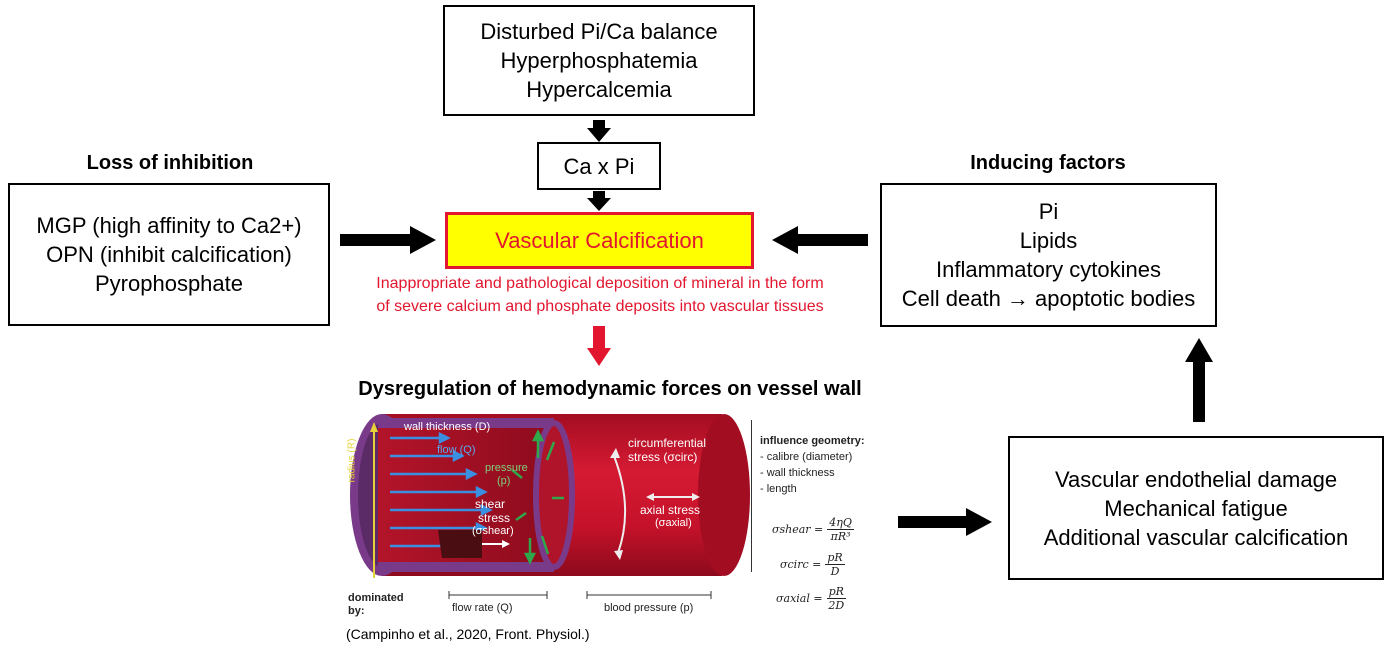 The height and width of the screenshot is (645, 1391). What do you see at coordinates (456, 450) in the screenshot?
I see `label-flow: flow (Q)` at bounding box center [456, 450].